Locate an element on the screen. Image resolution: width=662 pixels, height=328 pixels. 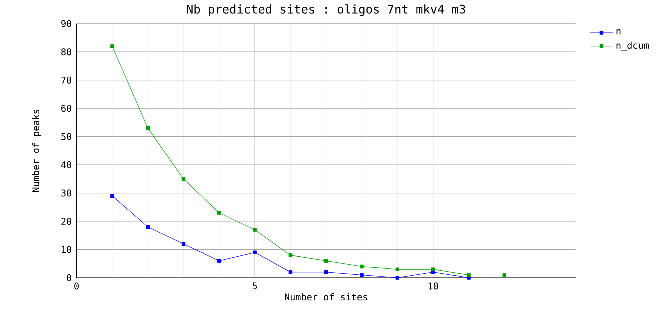
y-tick-label: 40 is located at coordinates (66, 164).